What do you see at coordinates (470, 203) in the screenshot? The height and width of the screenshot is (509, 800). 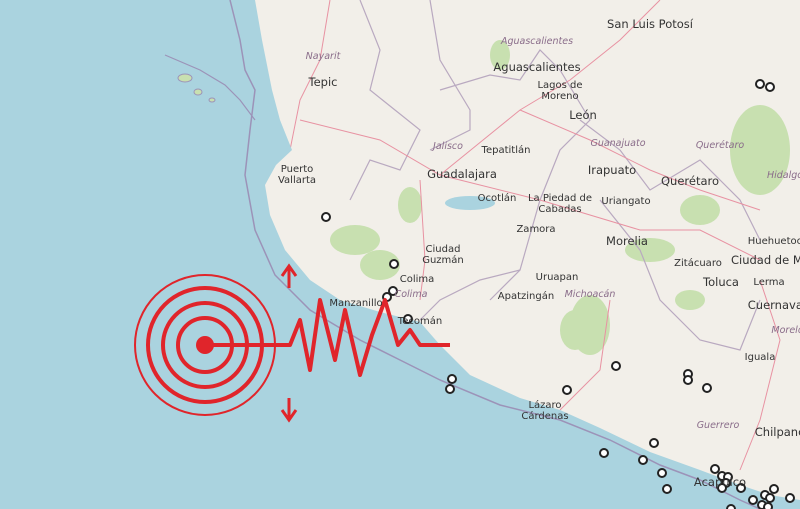 I see `lake-chapala` at bounding box center [470, 203].